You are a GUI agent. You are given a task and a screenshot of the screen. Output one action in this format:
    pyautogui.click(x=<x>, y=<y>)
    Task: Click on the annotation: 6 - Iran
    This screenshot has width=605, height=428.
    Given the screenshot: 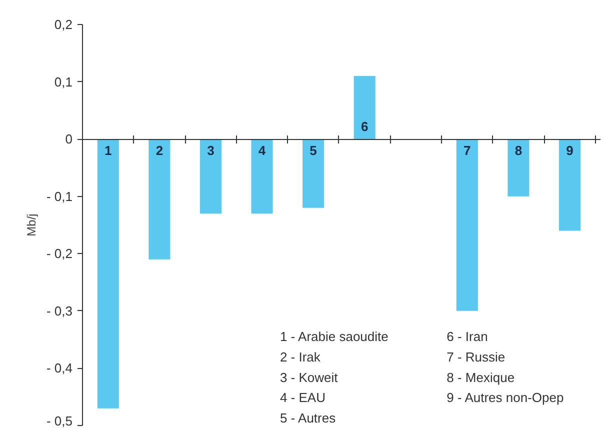 What is the action you would take?
    pyautogui.click(x=467, y=336)
    